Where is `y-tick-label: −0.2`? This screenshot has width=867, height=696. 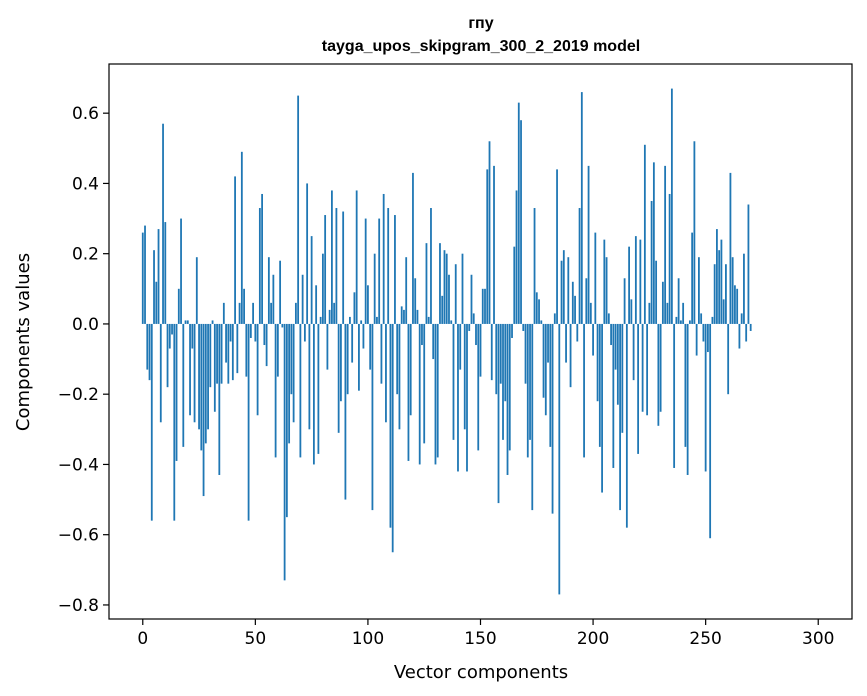 y-tick-label: −0.2 is located at coordinates (78, 395).